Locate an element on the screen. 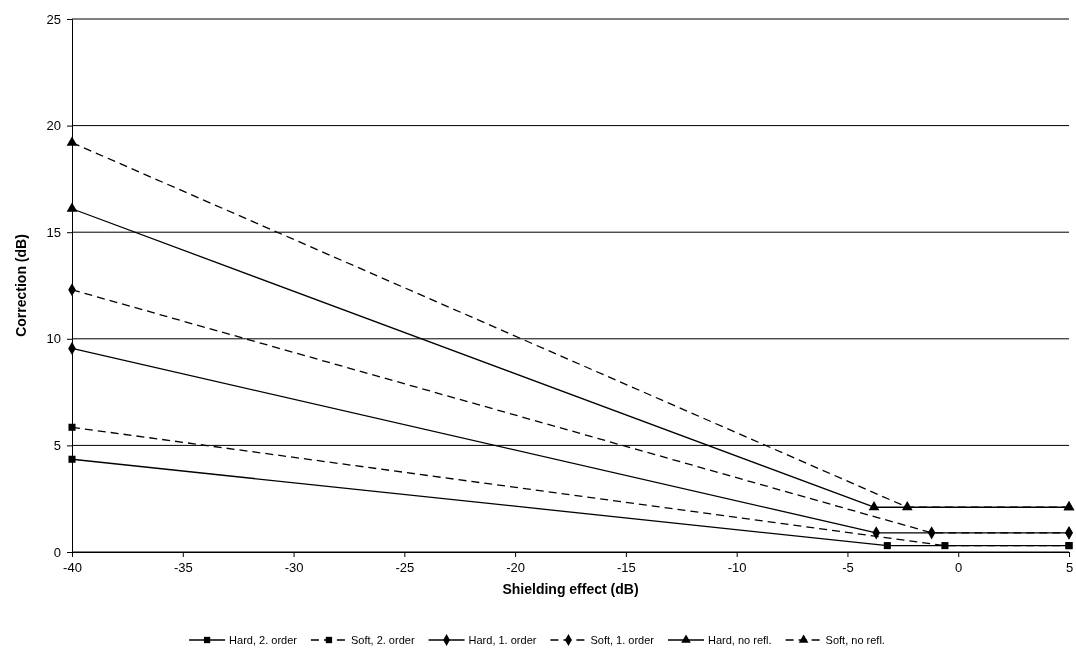 The width and height of the screenshot is (1076, 659). x-tick-label: 5 is located at coordinates (1069, 568).